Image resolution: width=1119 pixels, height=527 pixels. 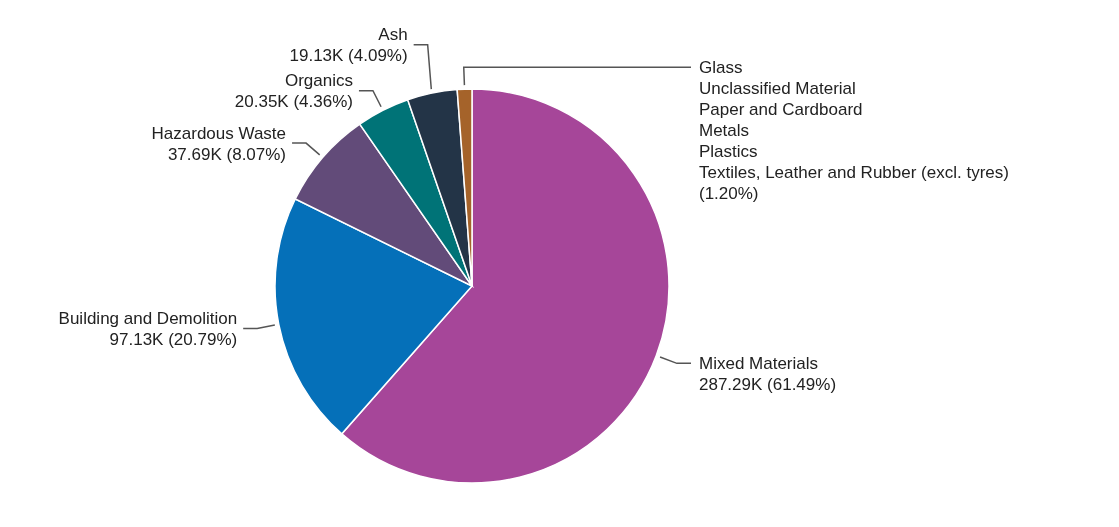 I want to click on data-label: 20.35K (4.36%), so click(x=293, y=102).